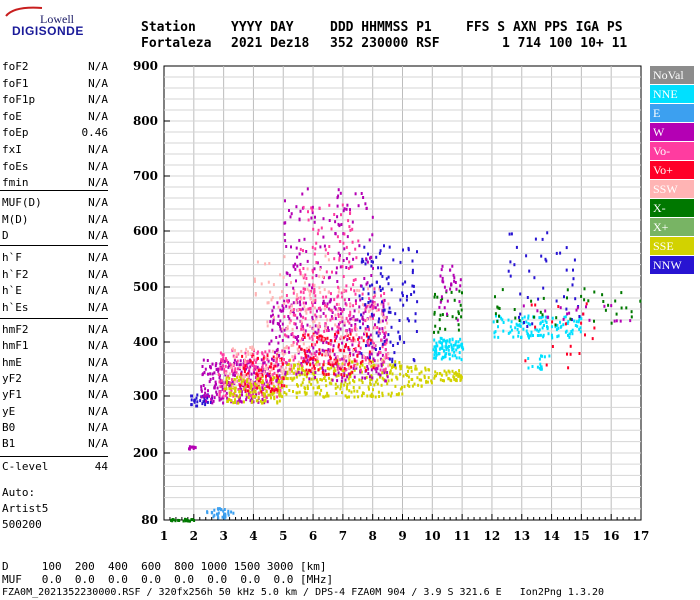 Image resolution: width=700 pixels, height=600 pixels. Describe the element at coordinates (15, 66) in the screenshot. I see `param-name: foF2` at that location.